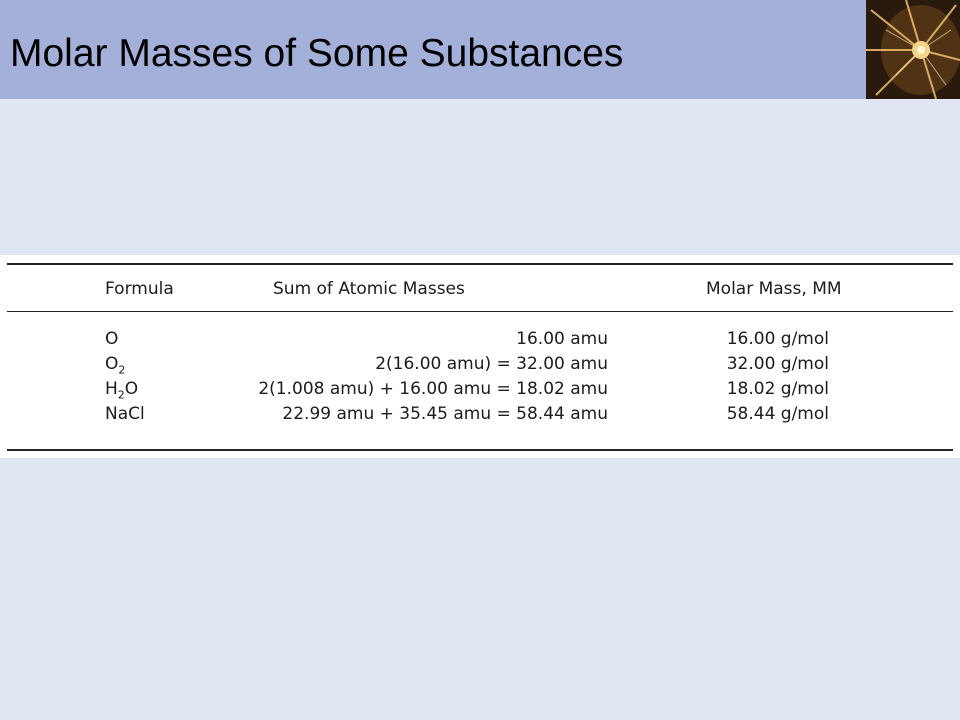 Image resolution: width=960 pixels, height=720 pixels. What do you see at coordinates (131, 389) in the screenshot?
I see `formula-text-tail: O` at bounding box center [131, 389].